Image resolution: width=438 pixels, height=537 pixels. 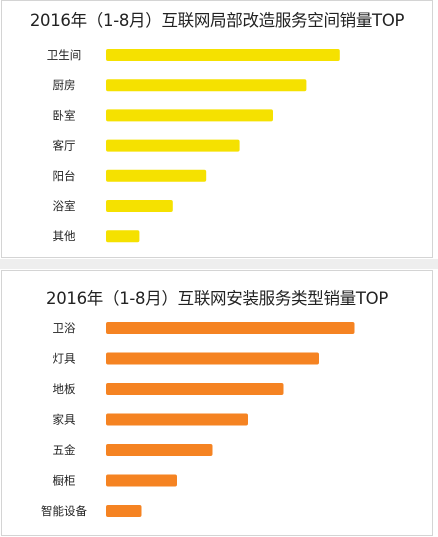 What do you see at coordinates (64, 176) in the screenshot?
I see `category-label: 阳台` at bounding box center [64, 176].